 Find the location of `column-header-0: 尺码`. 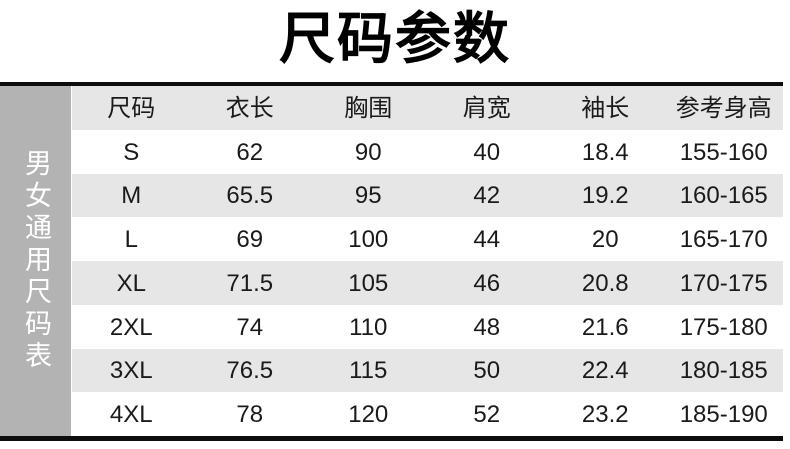

column-header-0: 尺码 is located at coordinates (131, 108).